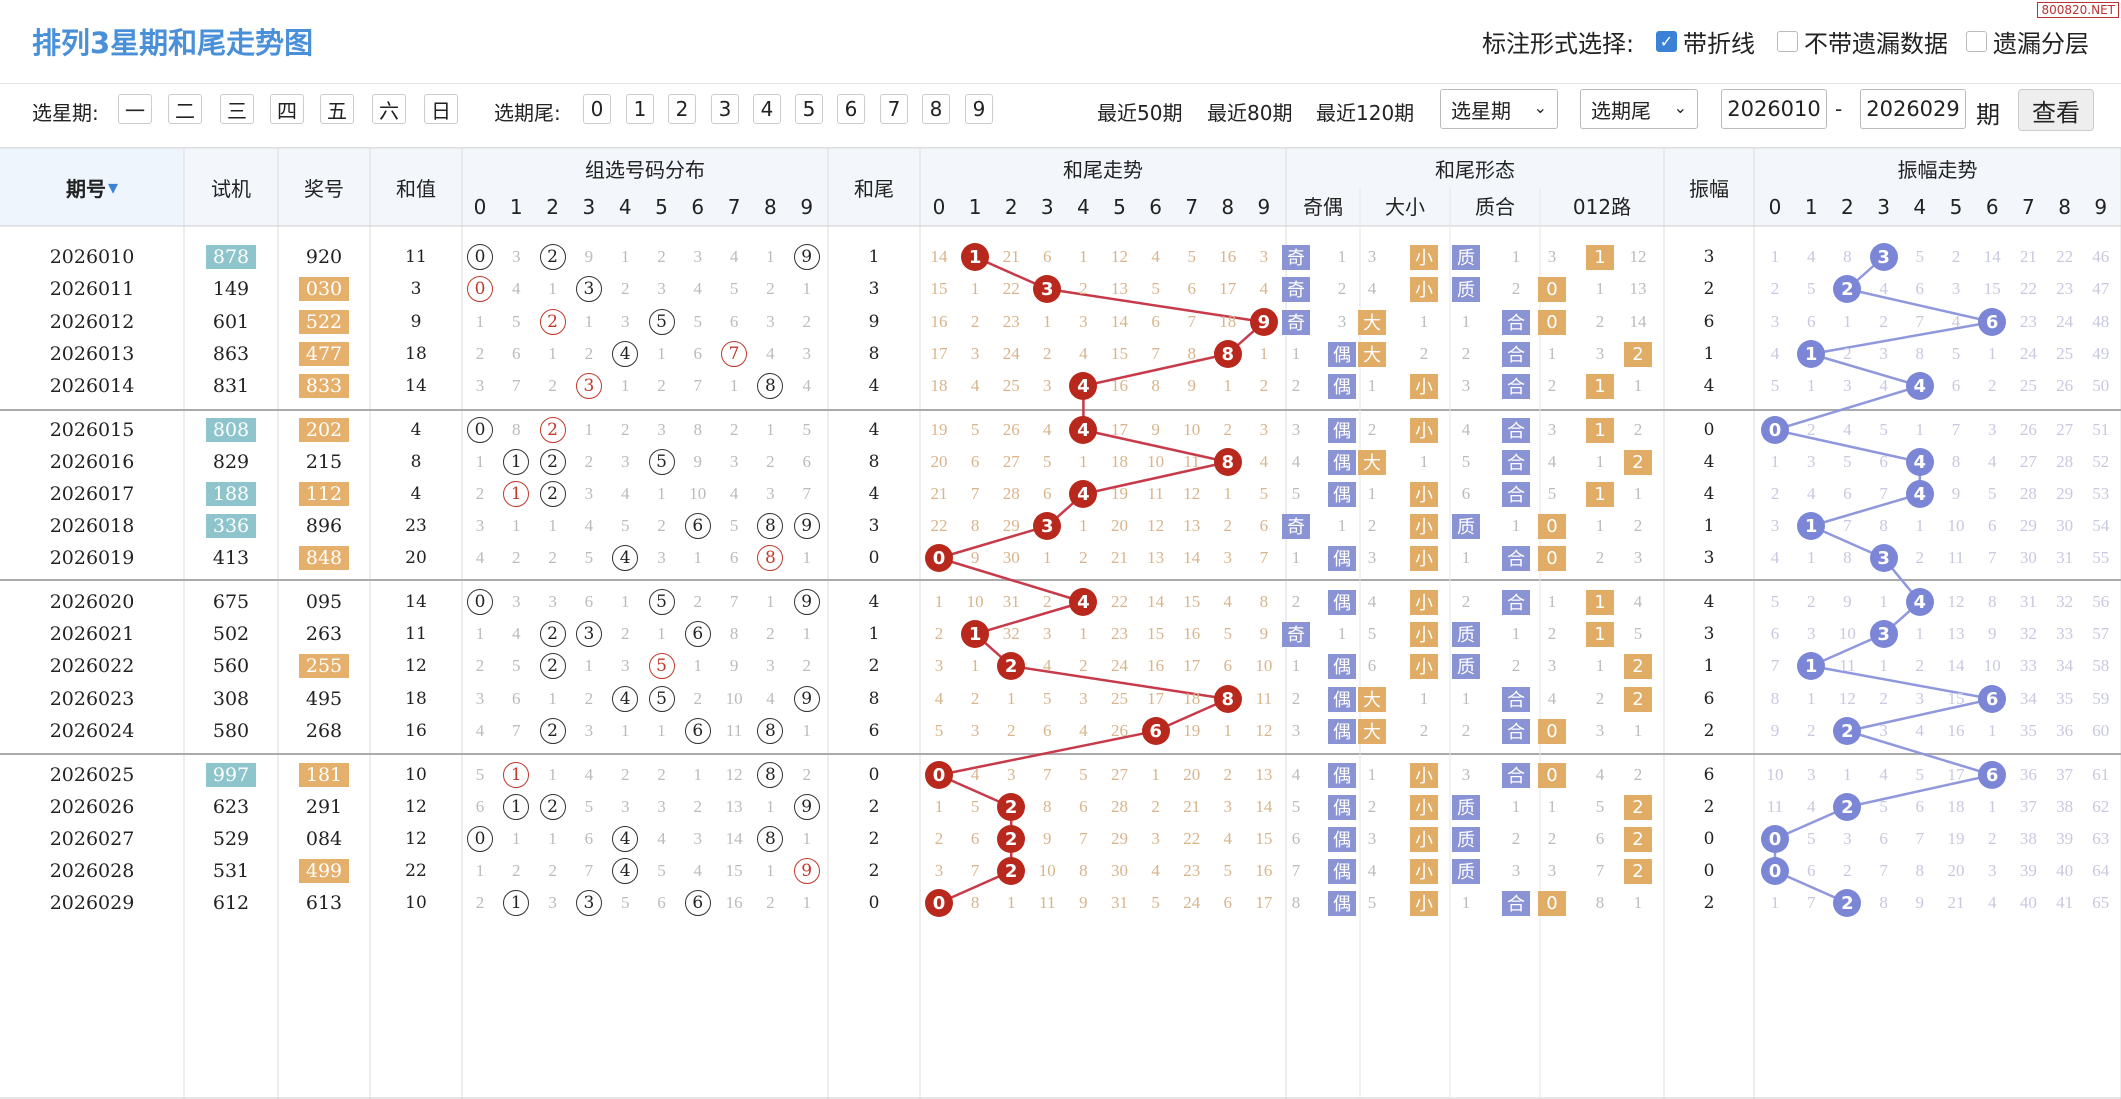 This screenshot has height=1099, width=2121. What do you see at coordinates (1516, 430) in the screenshot?
I see `form-tag: 合` at bounding box center [1516, 430].